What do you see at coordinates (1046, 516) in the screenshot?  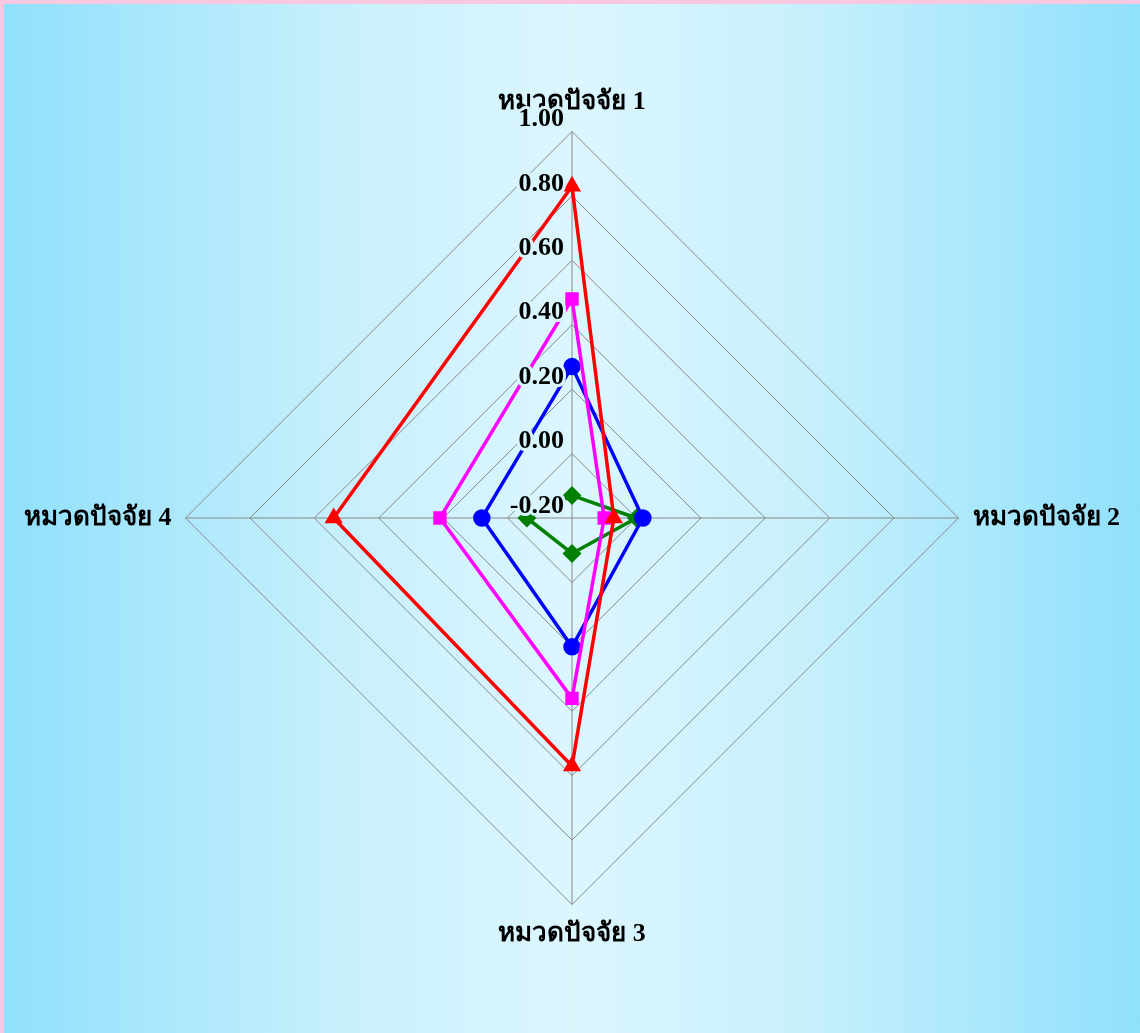 I see `spoke-label: หมวดปัจจัย 2` at bounding box center [1046, 516].